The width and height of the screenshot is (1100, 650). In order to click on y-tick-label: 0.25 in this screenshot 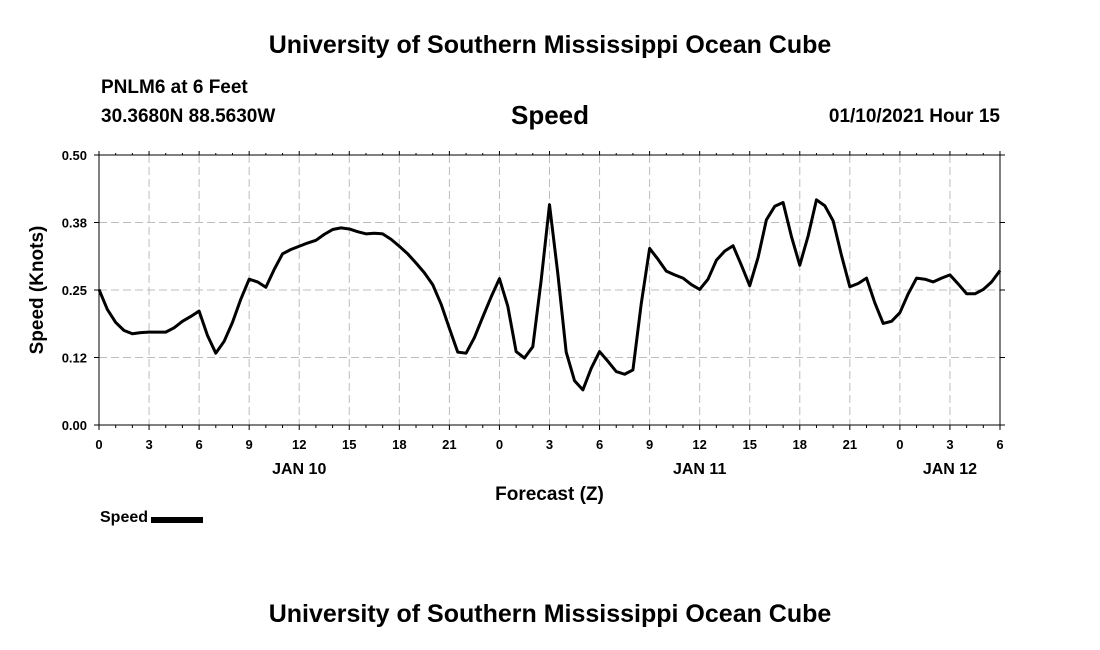, I will do `click(74, 290)`.